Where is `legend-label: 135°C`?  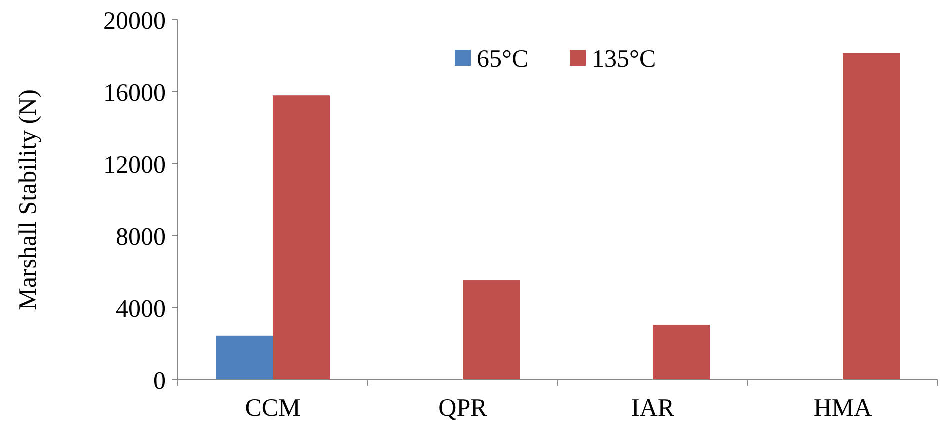
legend-label: 135°C is located at coordinates (624, 59).